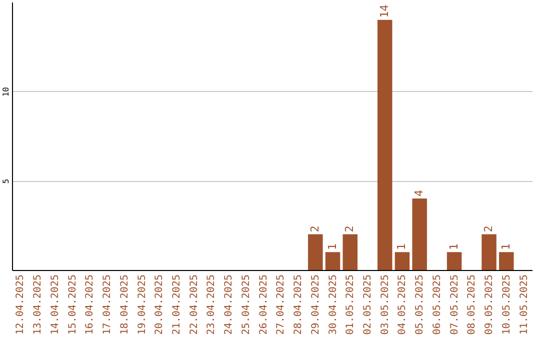  Describe the element at coordinates (384, 11) in the screenshot. I see `data-label: 14` at that location.